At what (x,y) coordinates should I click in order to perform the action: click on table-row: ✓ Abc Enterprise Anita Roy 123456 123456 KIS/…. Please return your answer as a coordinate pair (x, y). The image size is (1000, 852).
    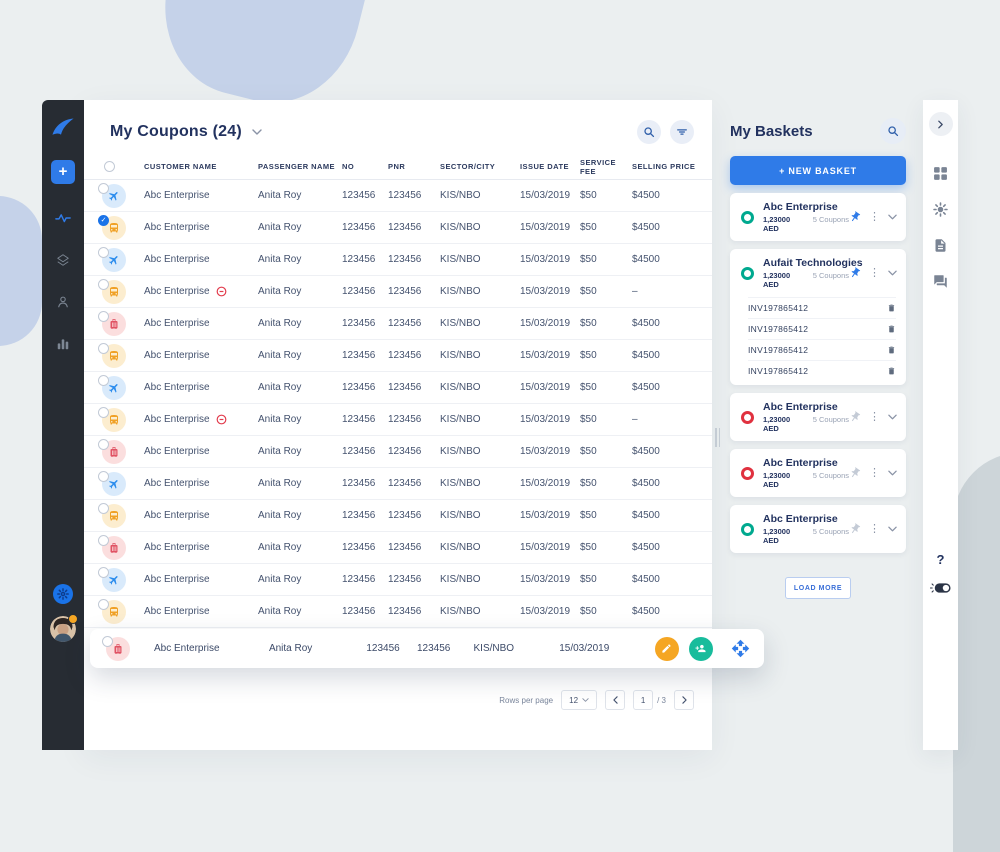
    Looking at the image, I should click on (398, 228).